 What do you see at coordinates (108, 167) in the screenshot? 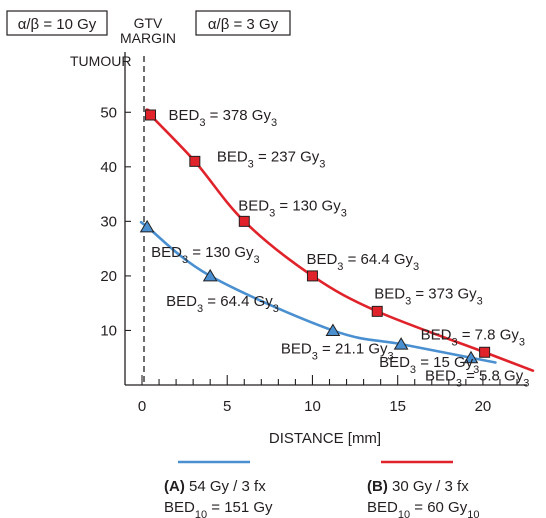
I see `y-tick-label: 40` at bounding box center [108, 167].